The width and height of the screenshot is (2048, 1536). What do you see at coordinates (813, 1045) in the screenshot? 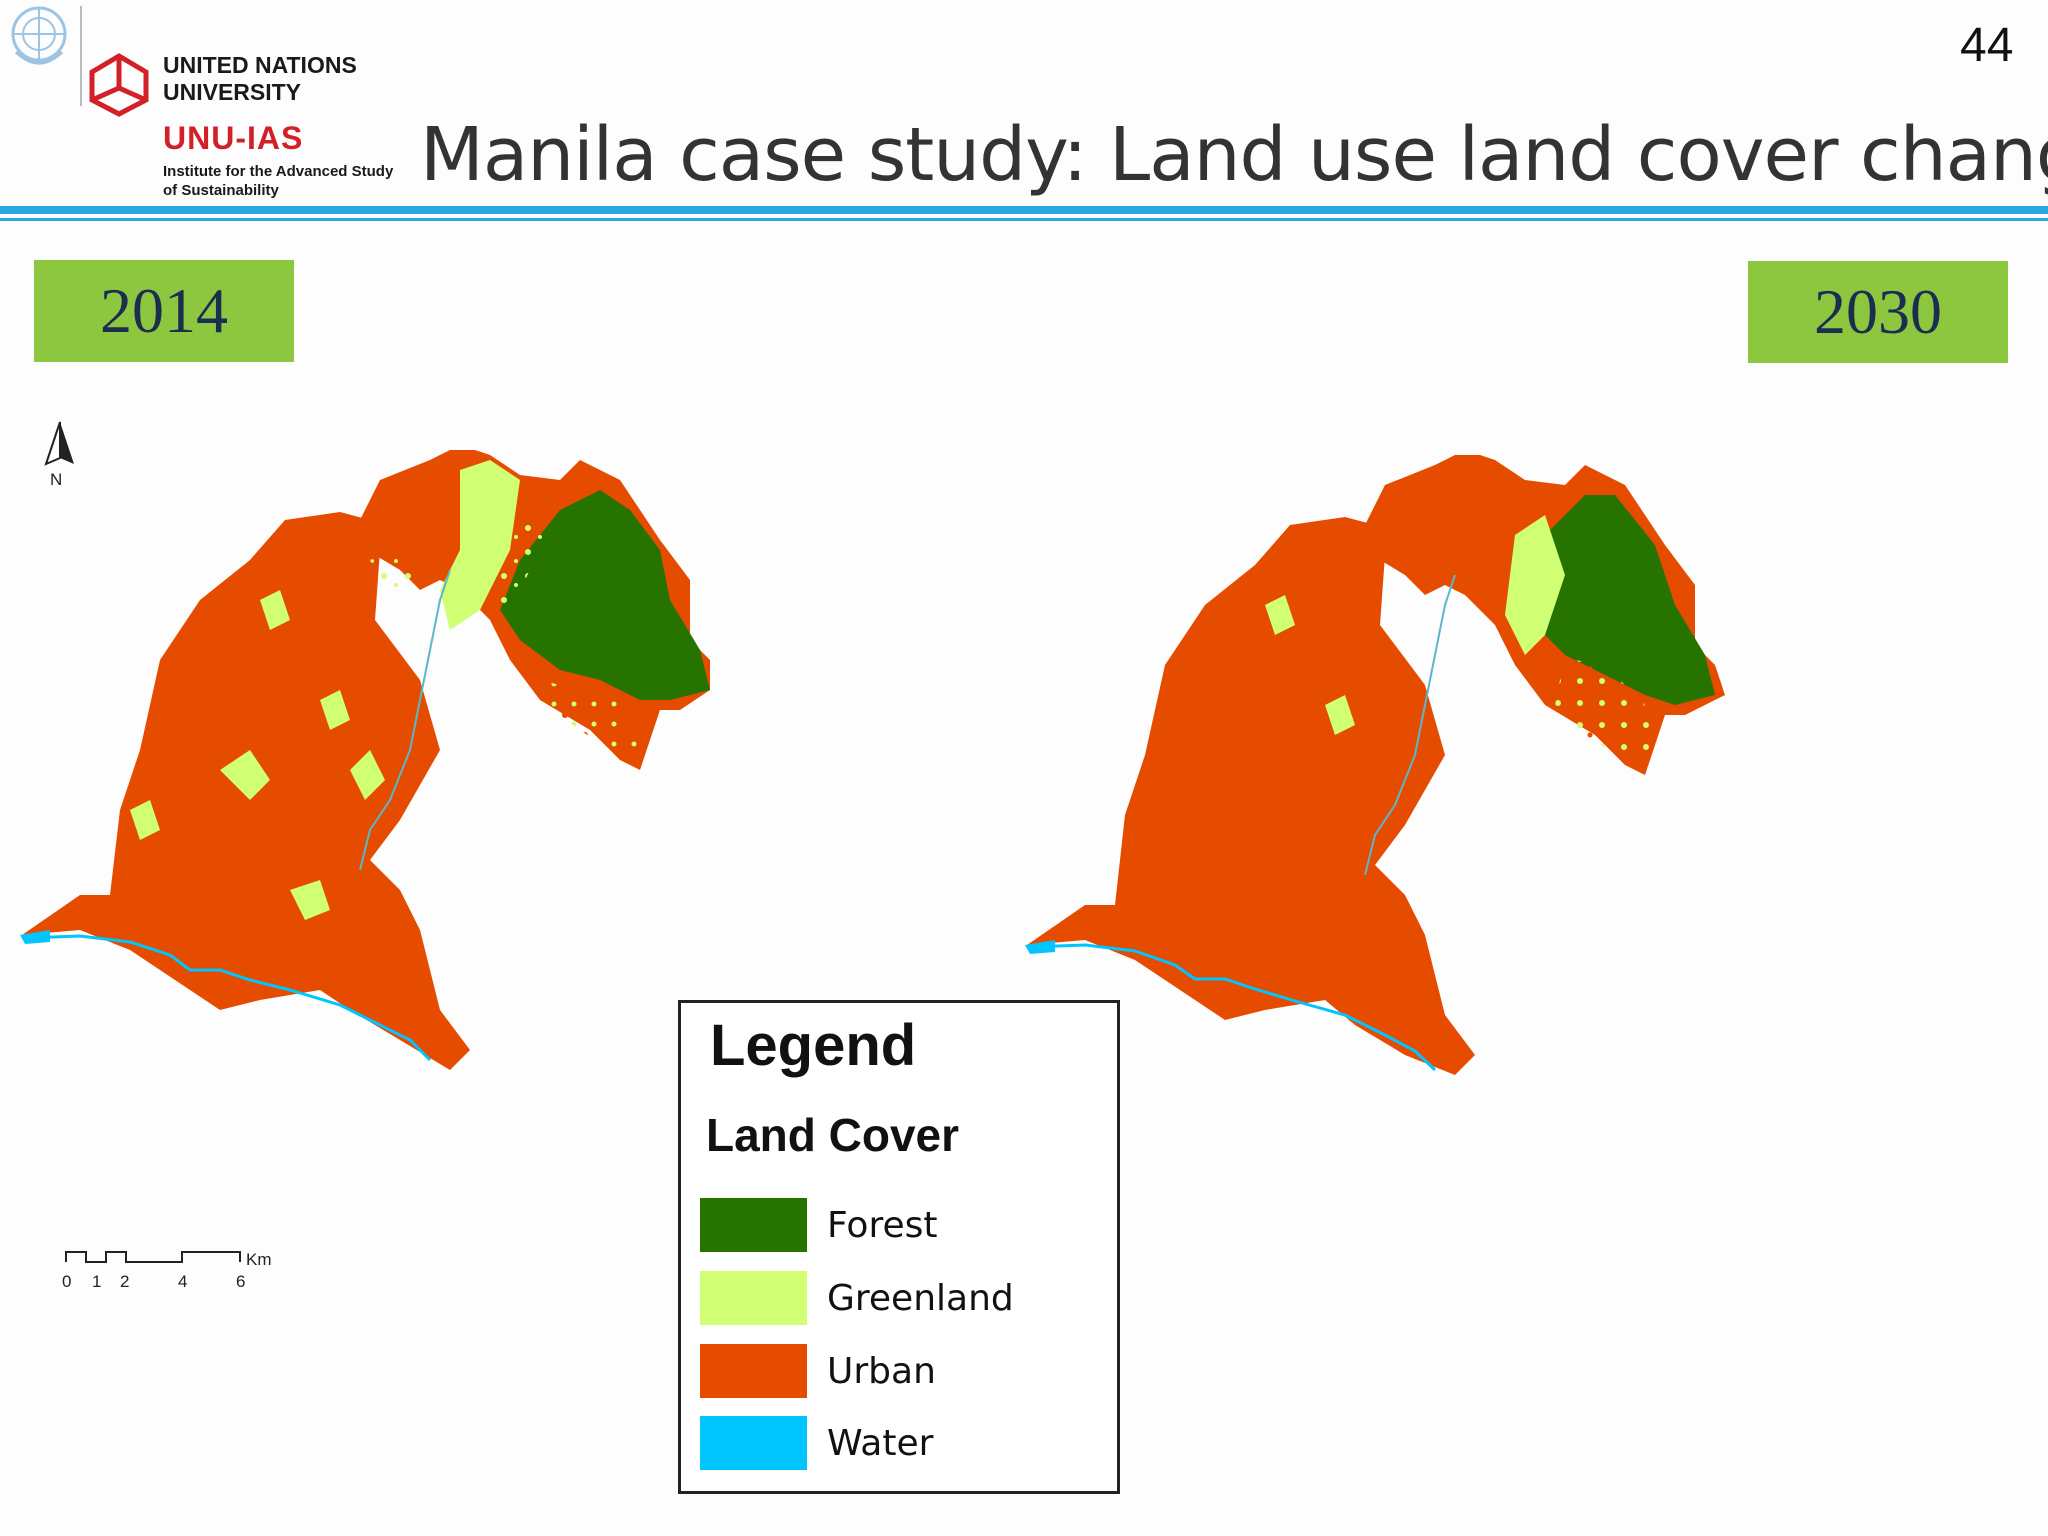
I see `legend-title: Legend` at bounding box center [813, 1045].